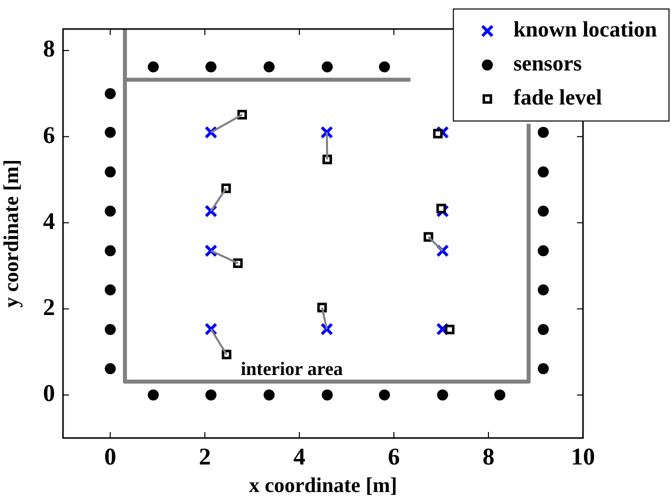  What do you see at coordinates (488, 457) in the screenshot?
I see `x-tick-label: 8` at bounding box center [488, 457].